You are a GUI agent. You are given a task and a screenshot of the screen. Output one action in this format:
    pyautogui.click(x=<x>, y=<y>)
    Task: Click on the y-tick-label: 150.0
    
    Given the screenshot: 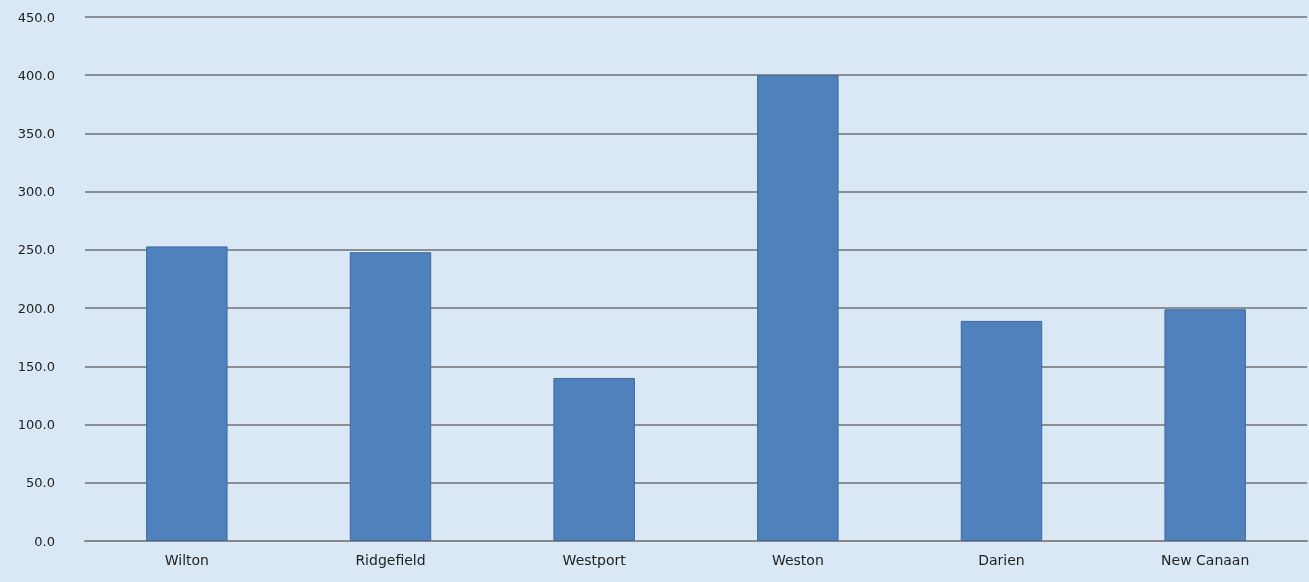 What is the action you would take?
    pyautogui.click(x=36, y=366)
    